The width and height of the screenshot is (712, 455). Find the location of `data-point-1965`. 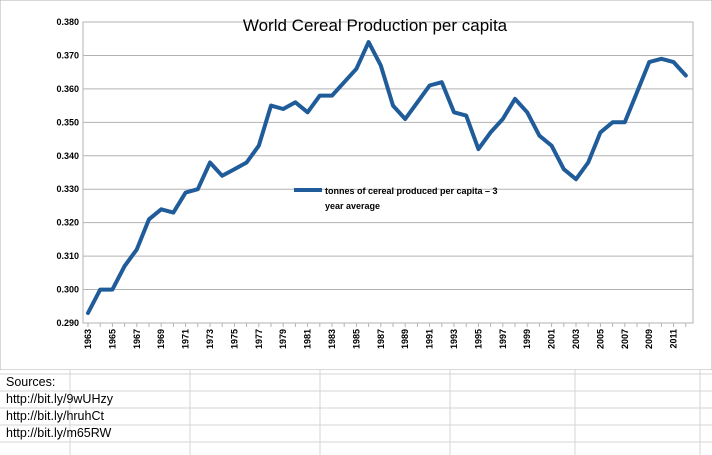

data-point-1965 is located at coordinates (112, 289).